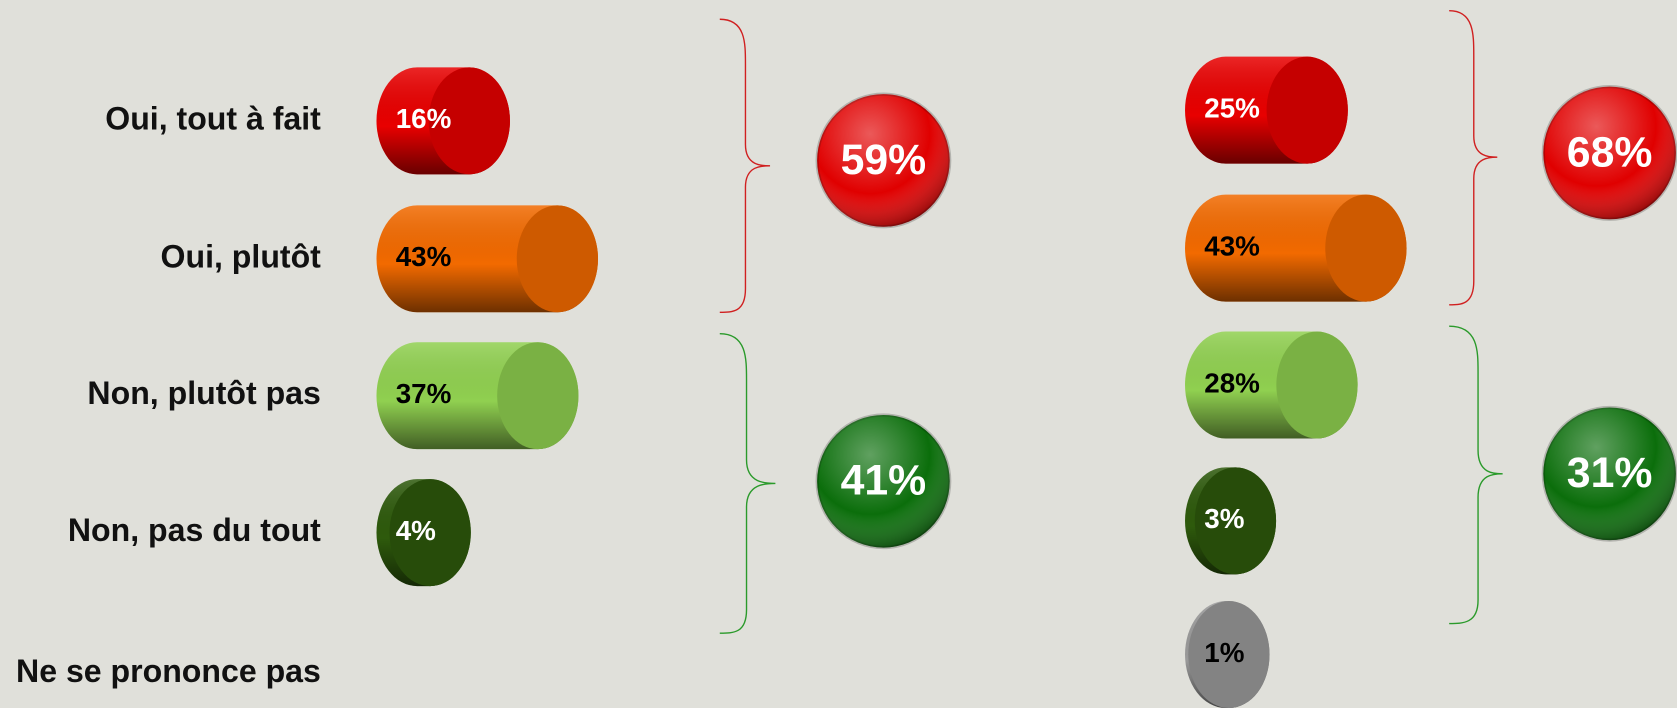 This screenshot has width=1677, height=708. What do you see at coordinates (213, 118) in the screenshot?
I see `category-label: Oui, tout à fait` at bounding box center [213, 118].